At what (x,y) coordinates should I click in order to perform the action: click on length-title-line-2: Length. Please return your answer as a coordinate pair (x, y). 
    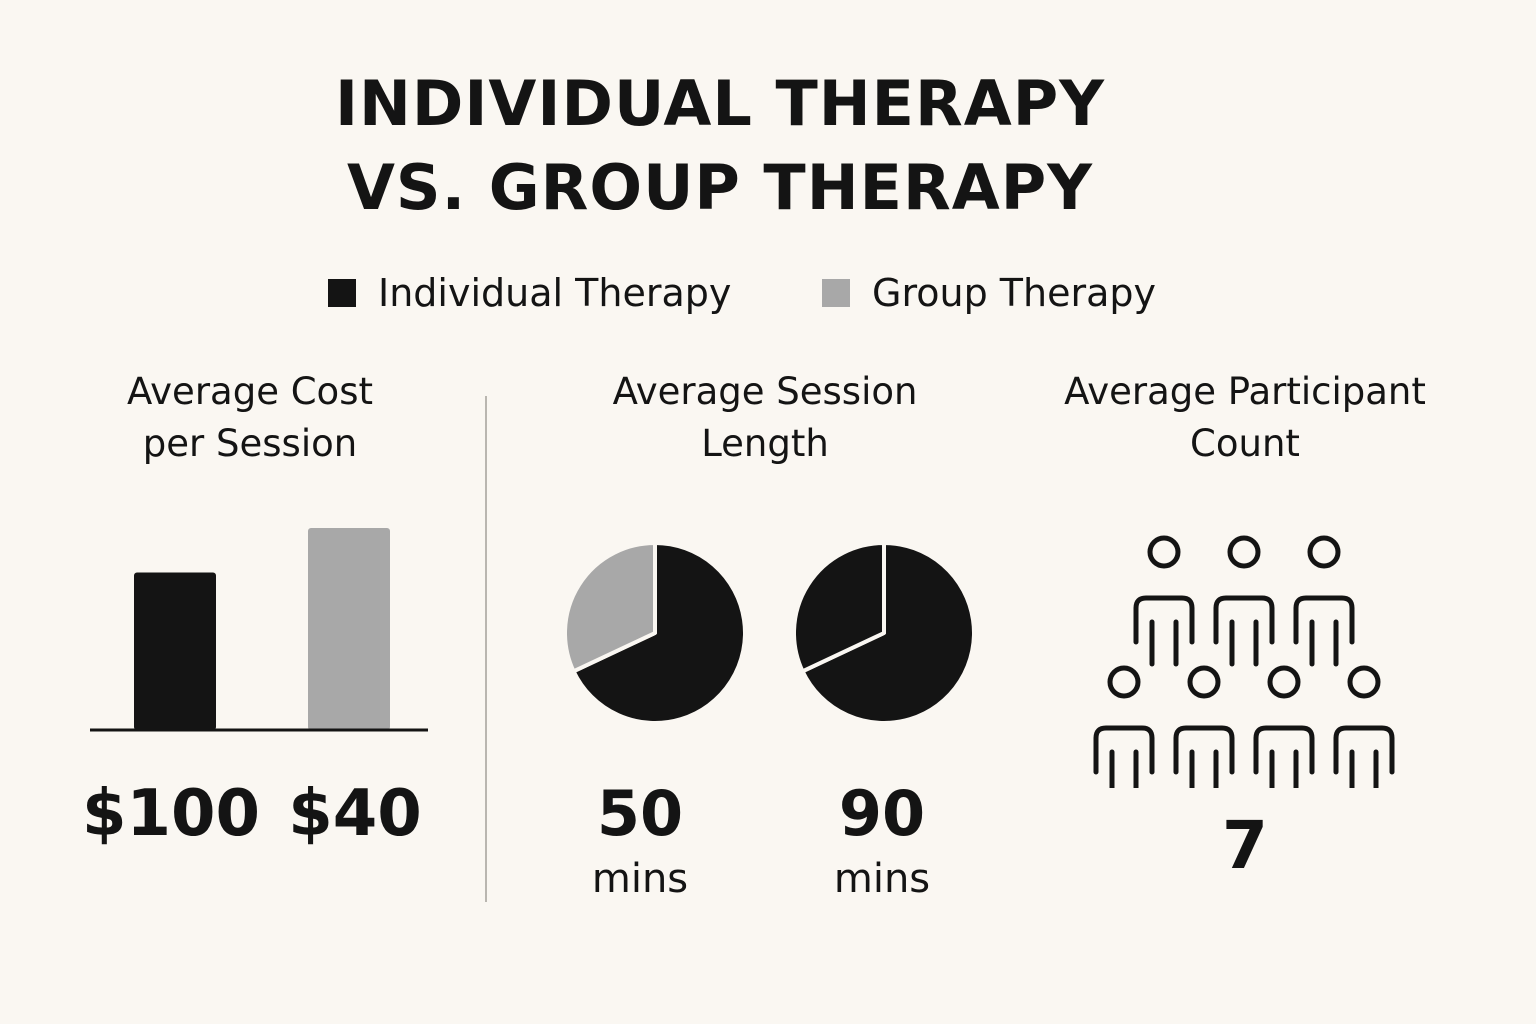
    Looking at the image, I should click on (765, 443).